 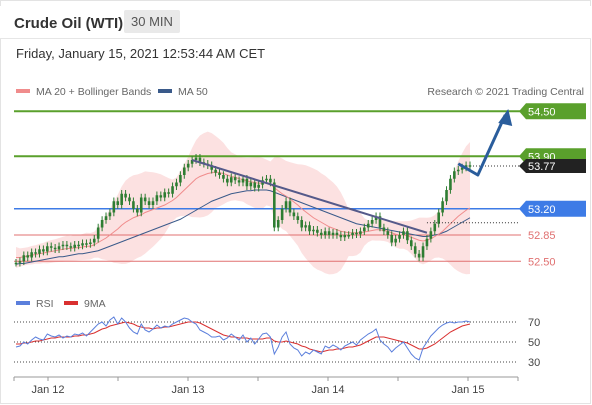 I want to click on forecast-arrow, so click(x=482, y=145).